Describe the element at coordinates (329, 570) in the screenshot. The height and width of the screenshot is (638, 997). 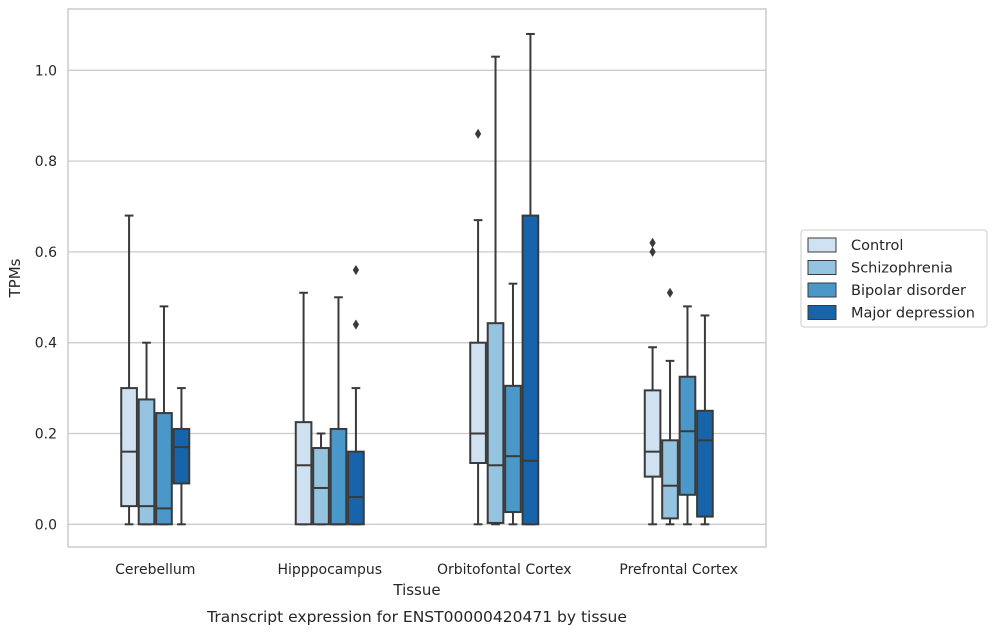
I see `x-tick-label: Hipppocampus` at that location.